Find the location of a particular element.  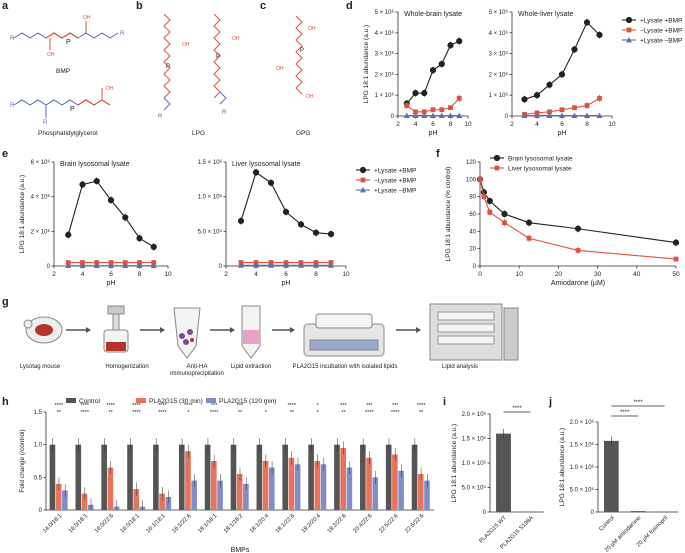

category-label: 18:1/20:4 is located at coordinates (260, 524).